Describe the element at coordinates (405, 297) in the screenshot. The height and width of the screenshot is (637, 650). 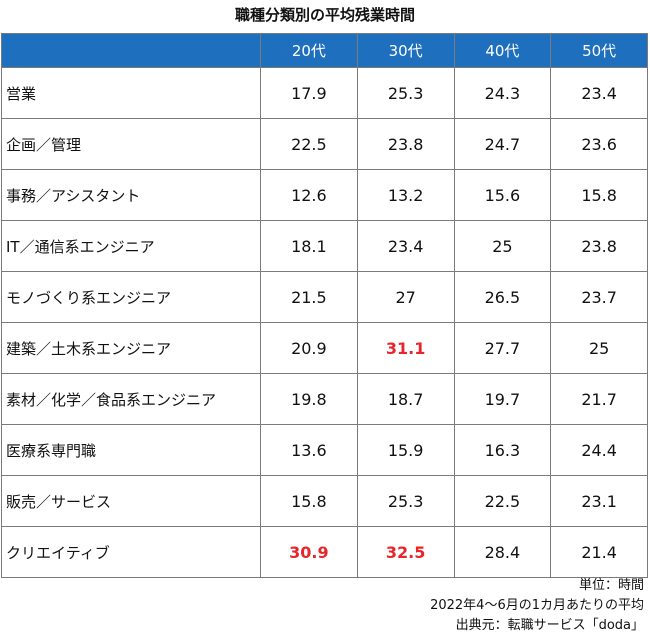
I see `value-cell: 27` at that location.